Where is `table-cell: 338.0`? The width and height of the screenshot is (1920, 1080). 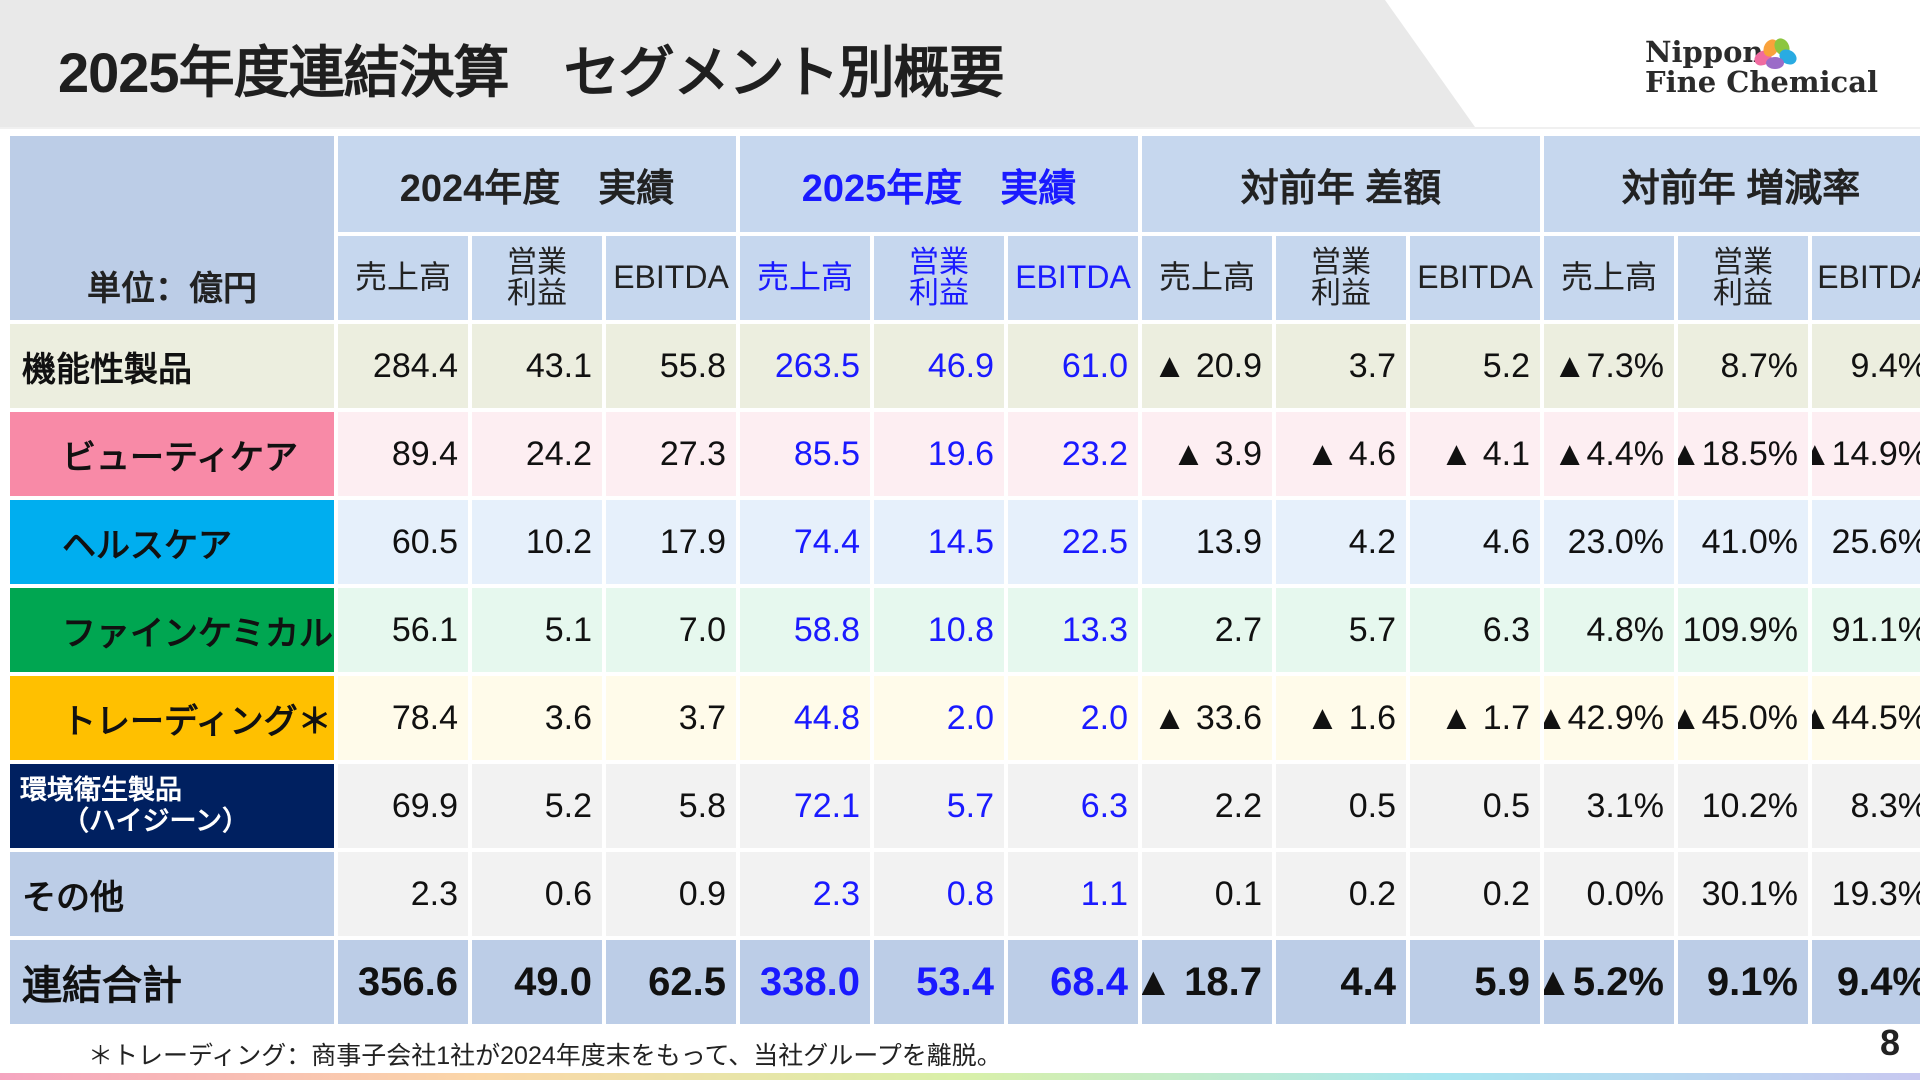
table-cell: 338.0 is located at coordinates (805, 982).